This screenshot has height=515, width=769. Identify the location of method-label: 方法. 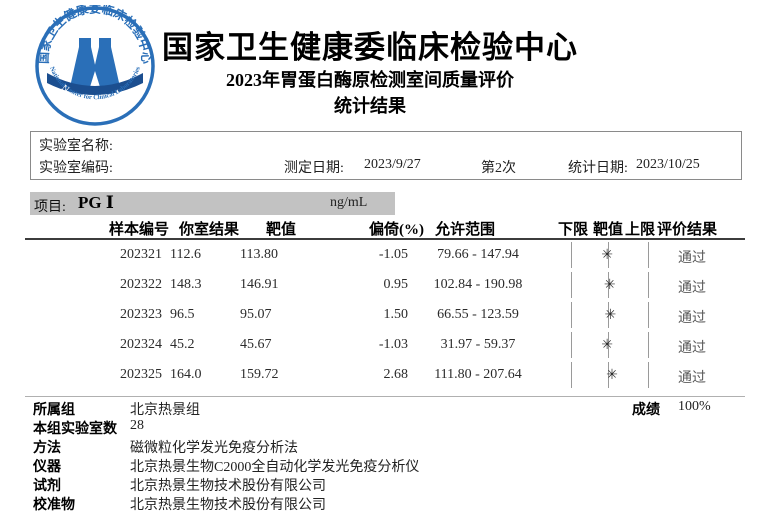
(47, 448).